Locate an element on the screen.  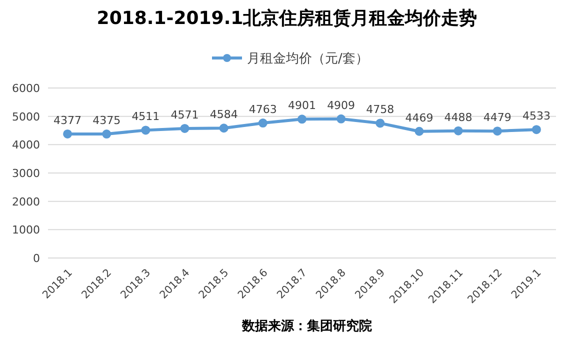
data-label: 4533 is located at coordinates (536, 116).